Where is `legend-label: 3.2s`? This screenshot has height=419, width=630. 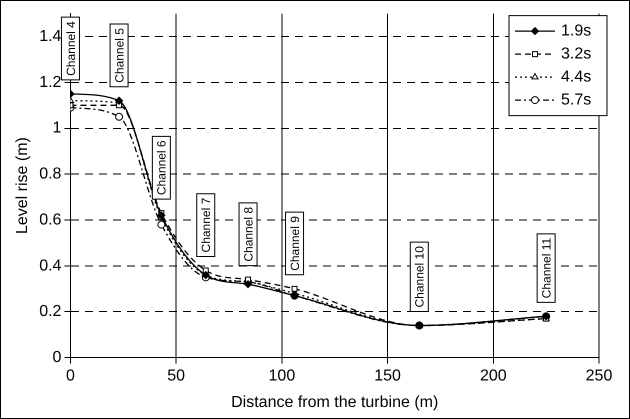 legend-label: 3.2s is located at coordinates (576, 54).